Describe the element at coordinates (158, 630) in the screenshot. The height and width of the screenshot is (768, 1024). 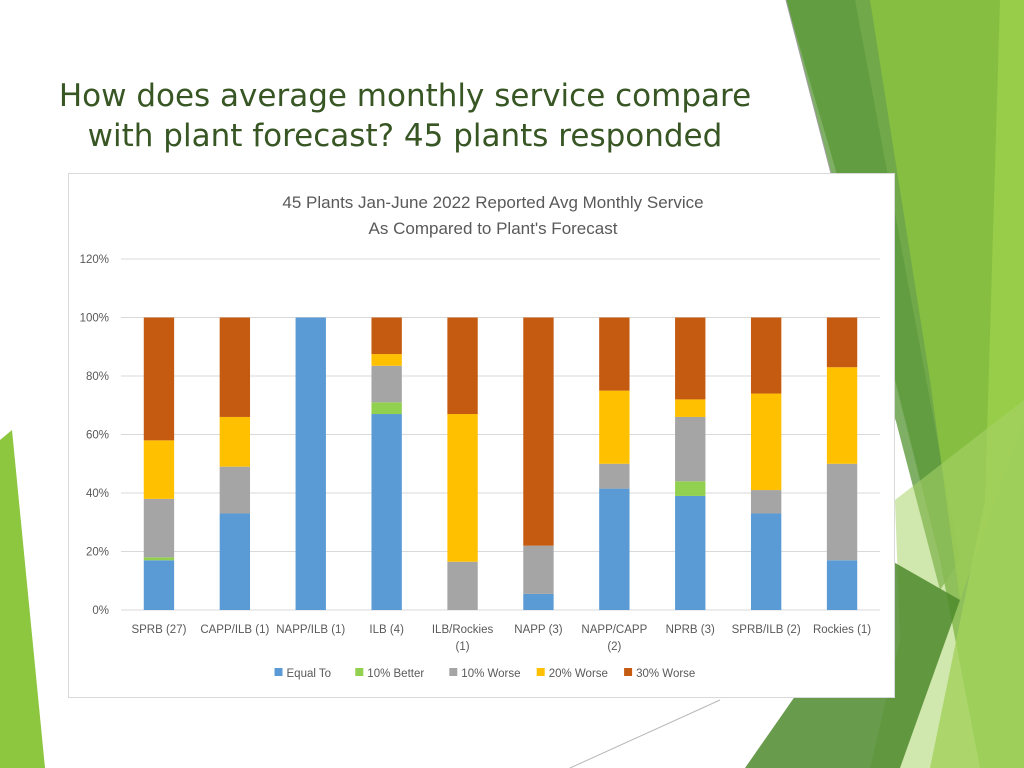
I see `x-category-label: SPRB (27)` at that location.